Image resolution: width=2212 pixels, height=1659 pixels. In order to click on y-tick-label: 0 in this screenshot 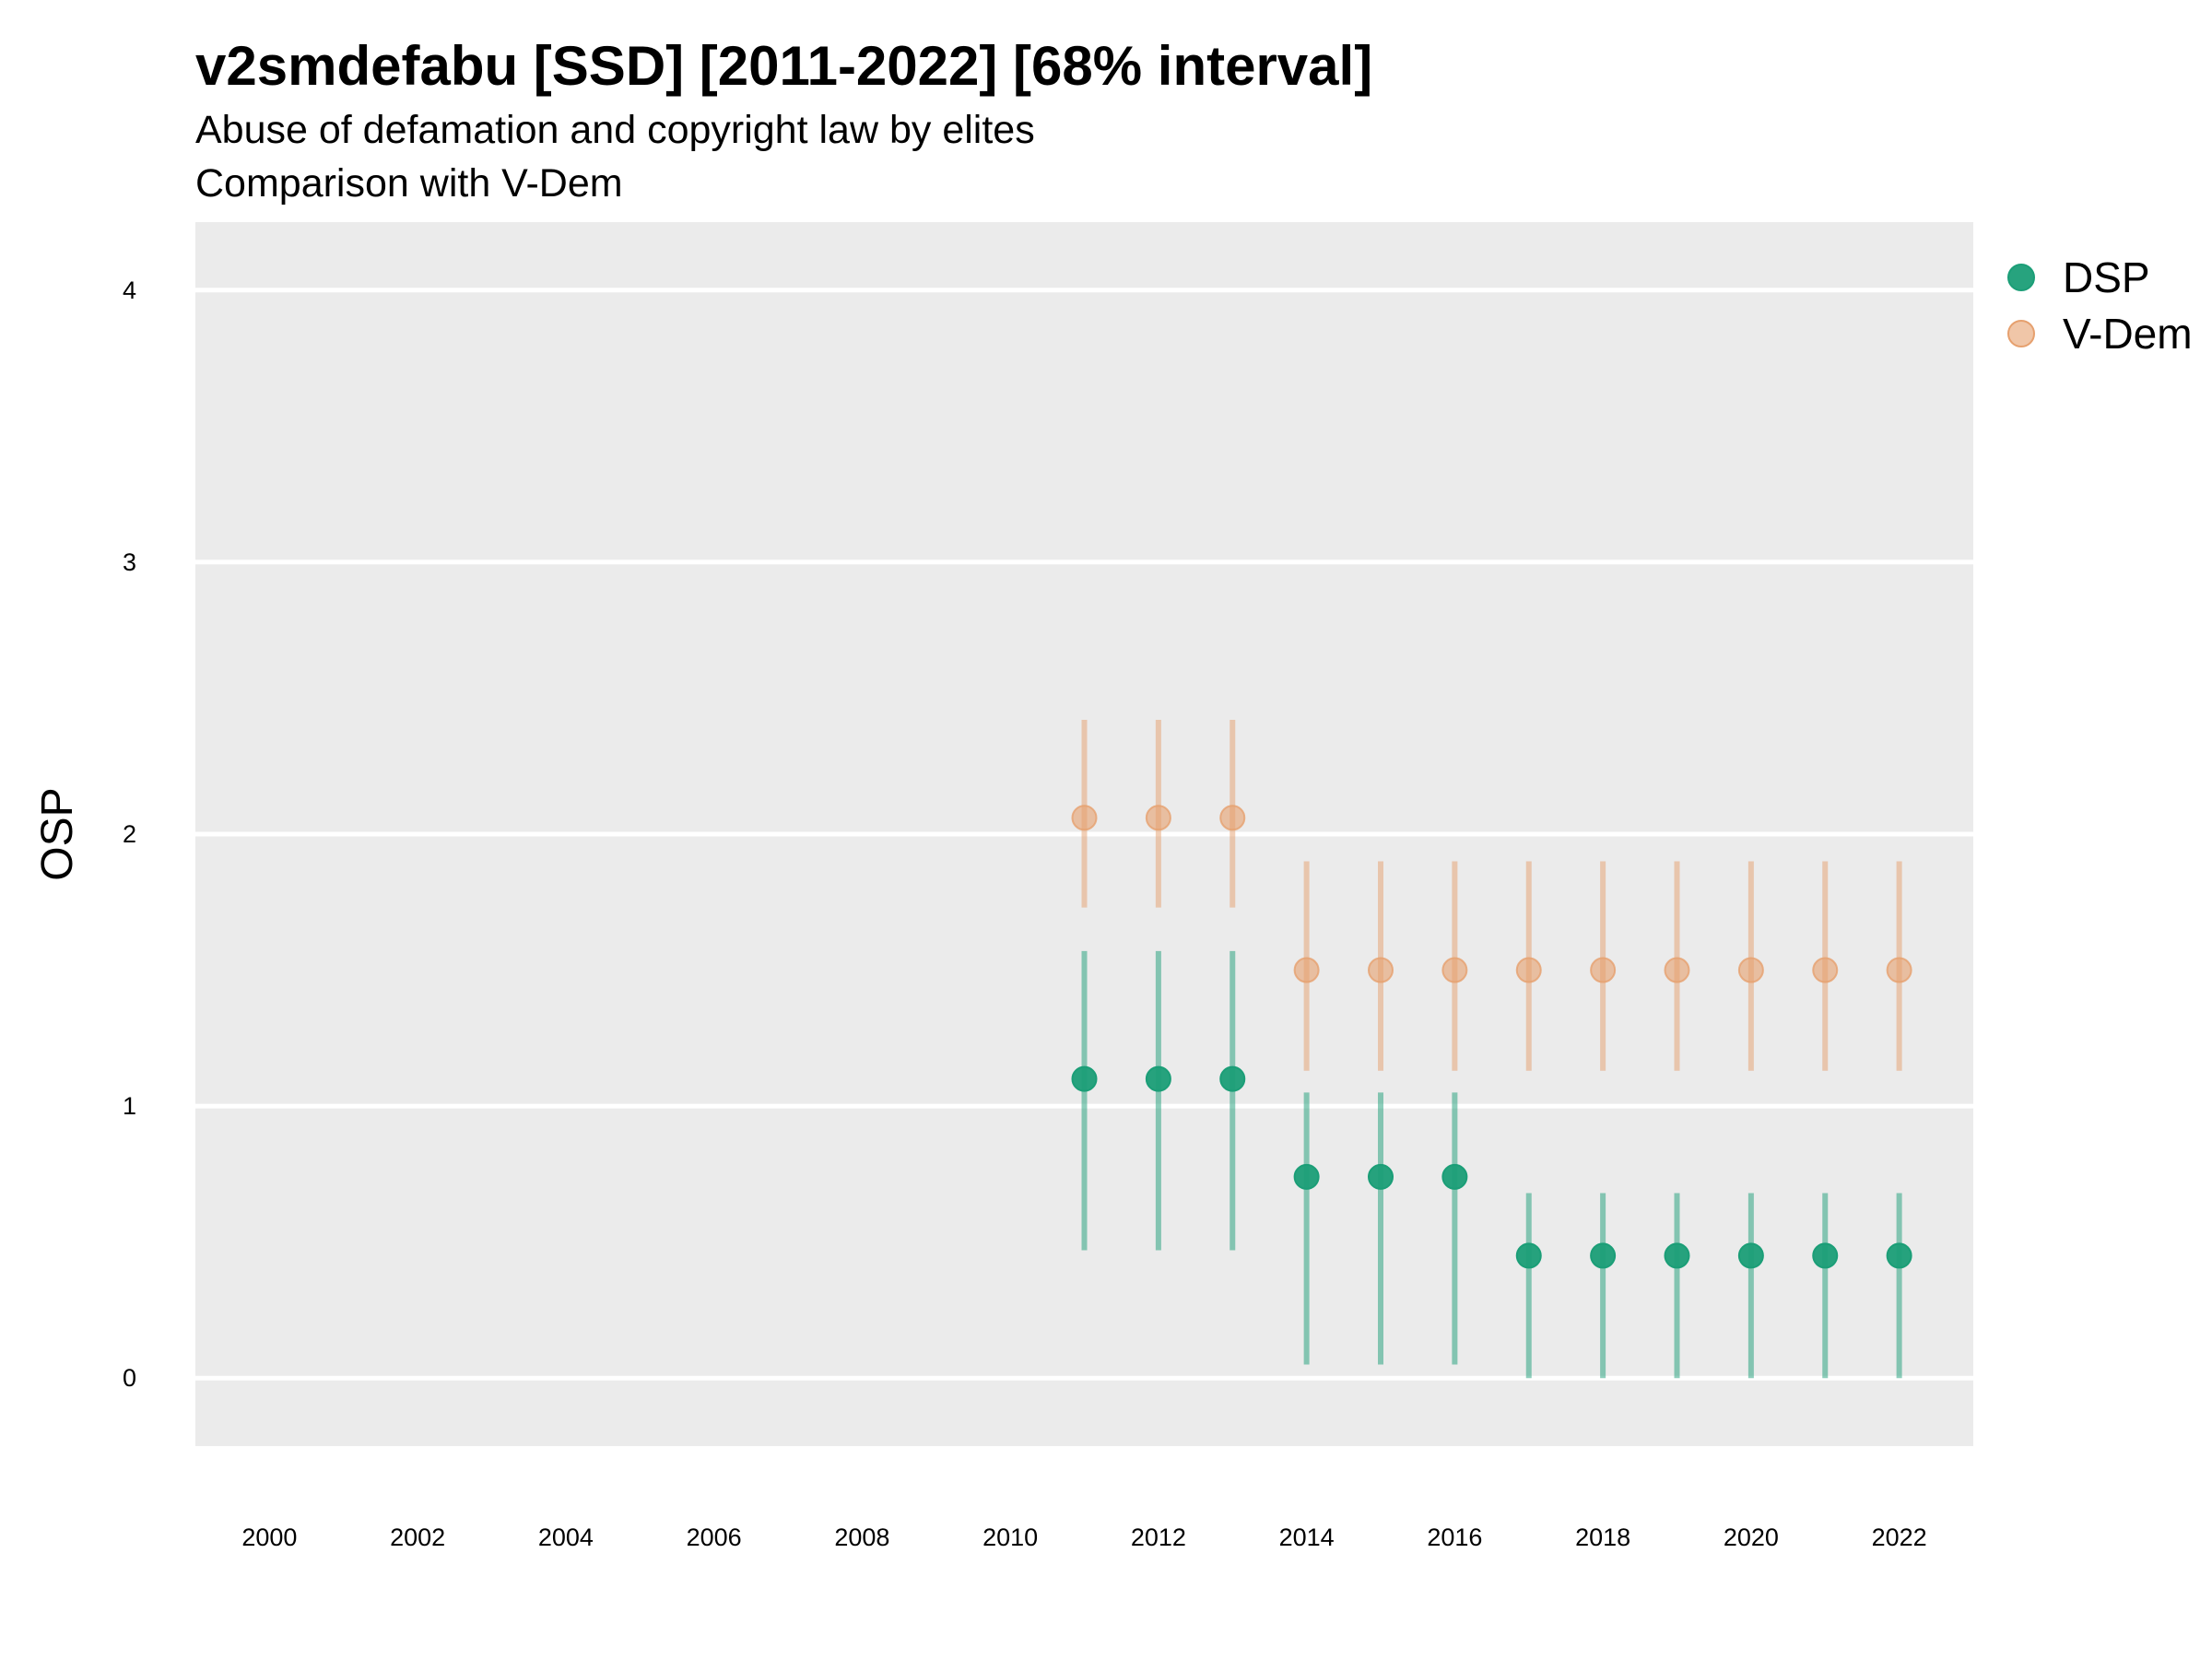, I will do `click(129, 1378)`.